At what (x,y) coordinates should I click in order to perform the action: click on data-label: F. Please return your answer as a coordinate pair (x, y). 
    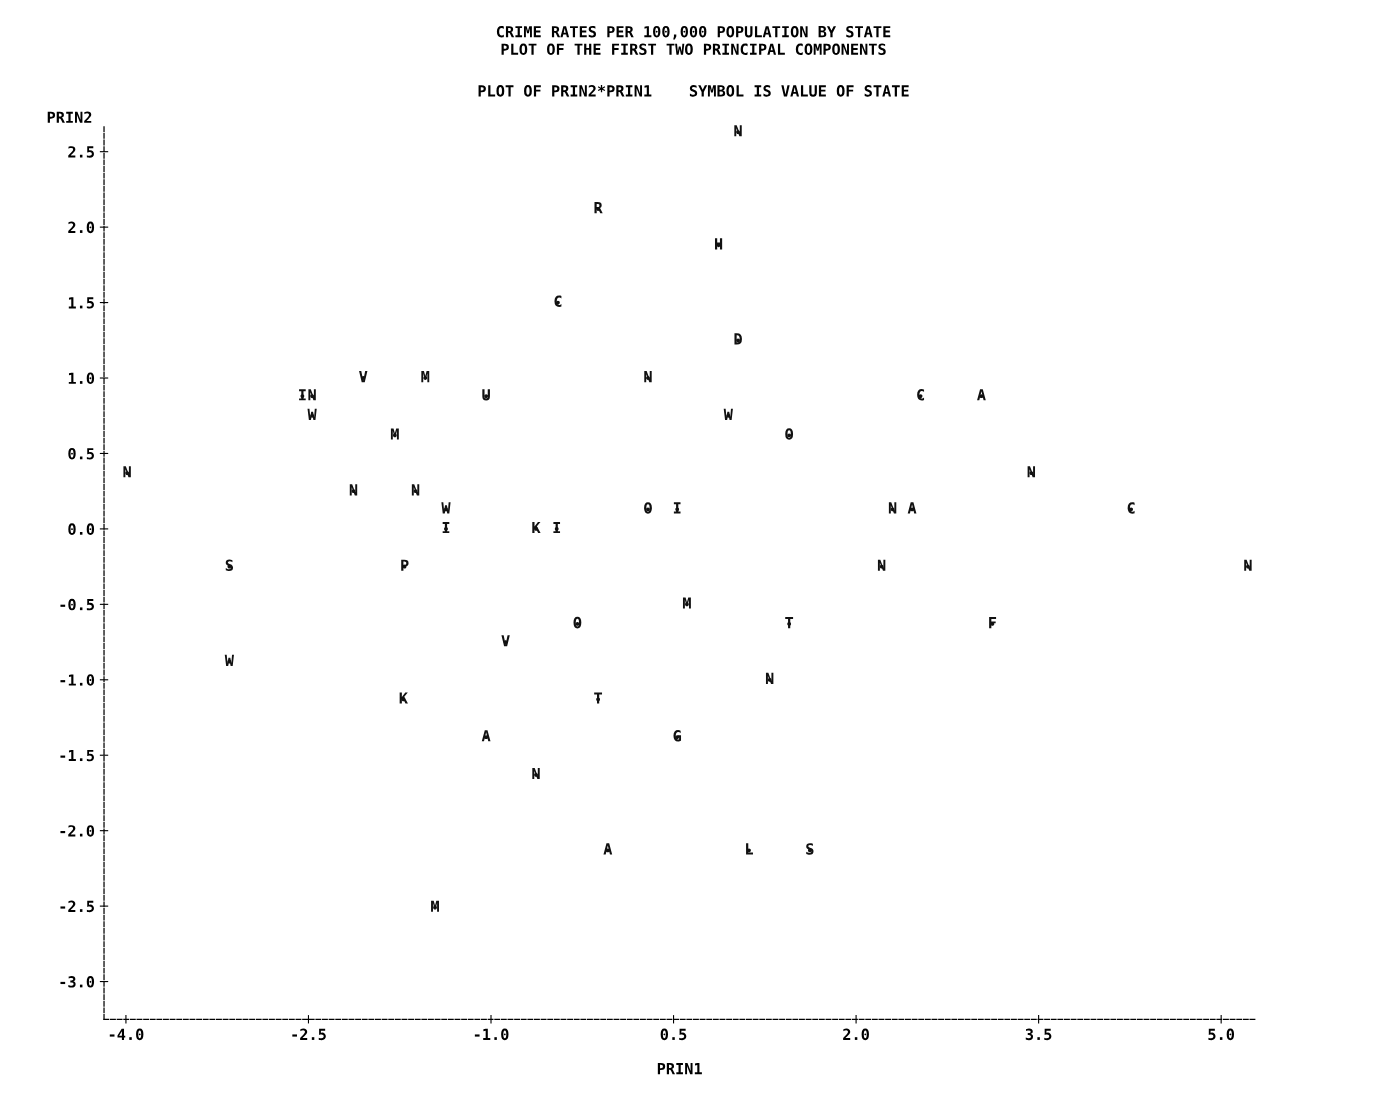
    Looking at the image, I should click on (993, 623).